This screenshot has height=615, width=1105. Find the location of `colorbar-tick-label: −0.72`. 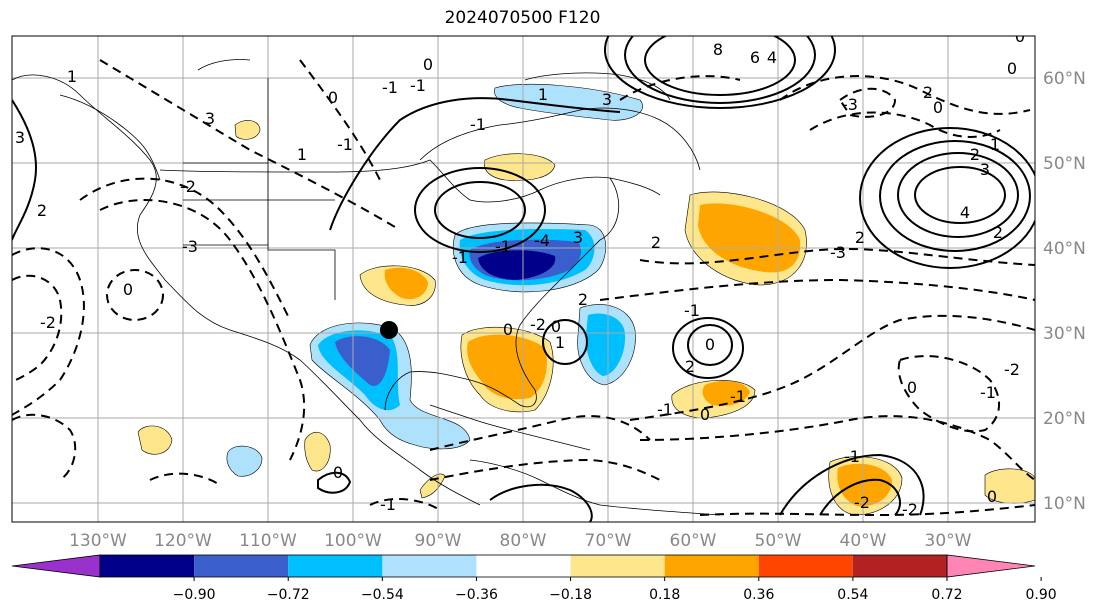

colorbar-tick-label: −0.72 is located at coordinates (288, 595).